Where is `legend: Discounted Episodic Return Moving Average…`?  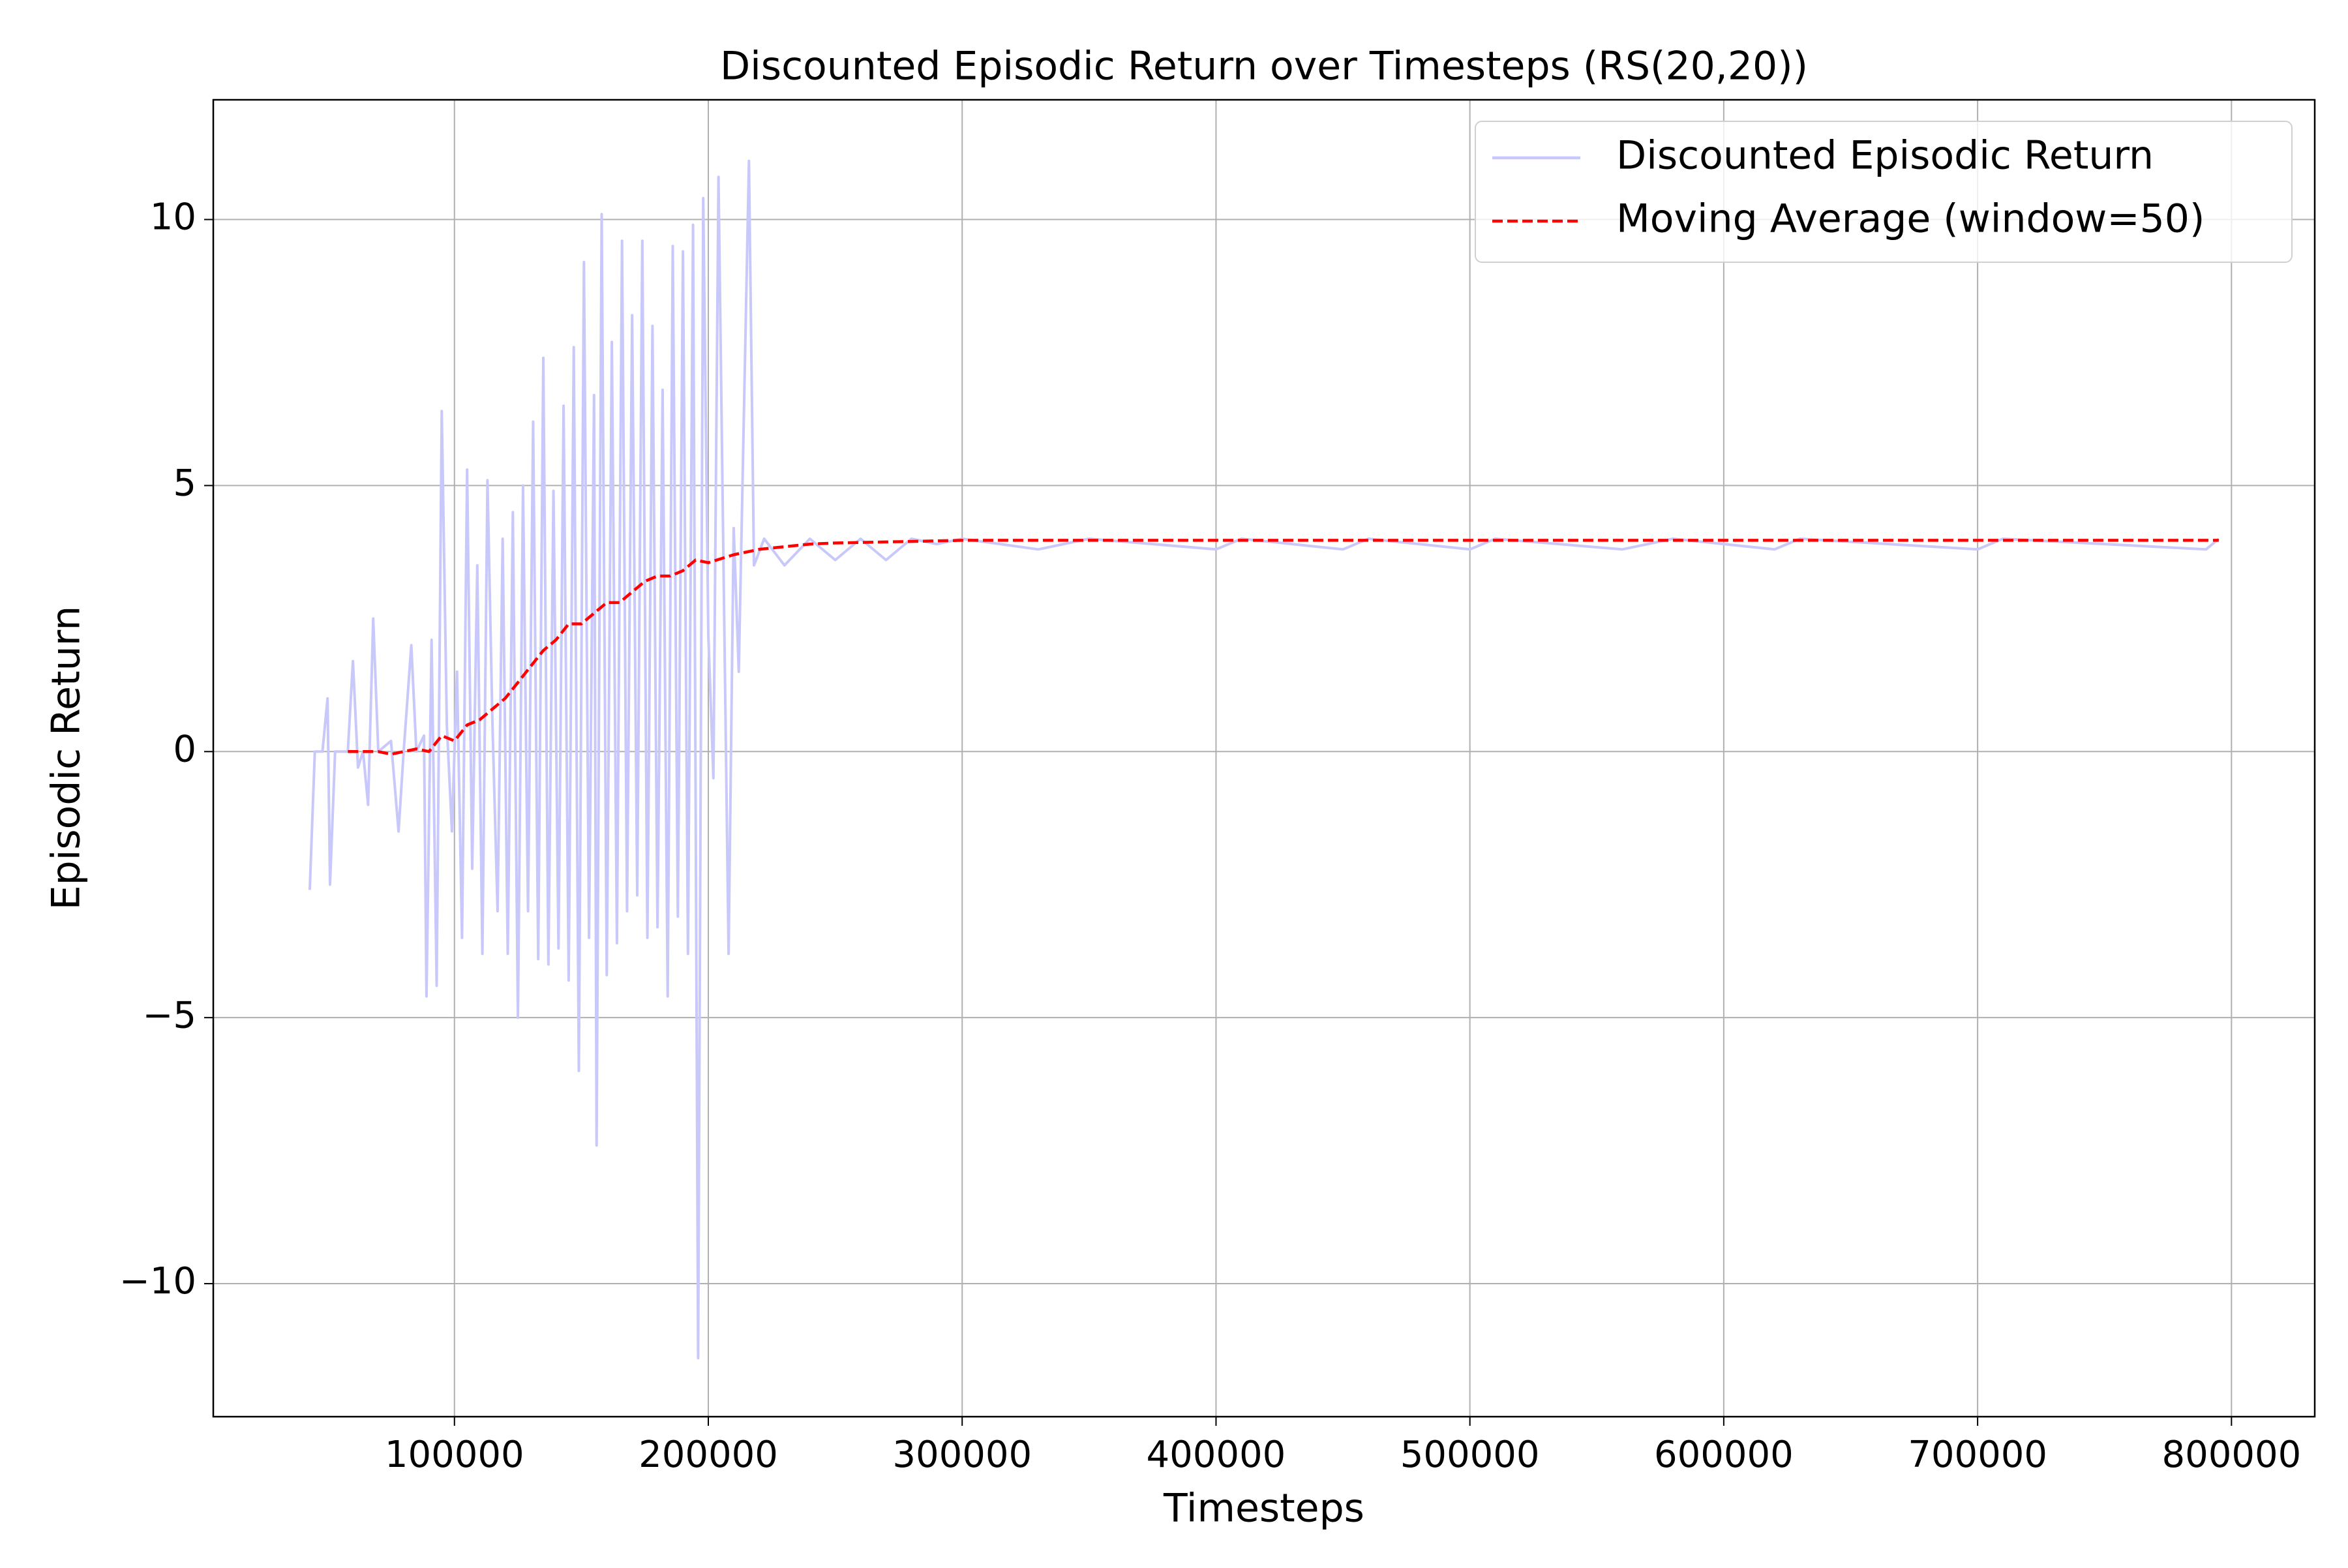
legend: Discounted Episodic Return Moving Average… is located at coordinates (1884, 192).